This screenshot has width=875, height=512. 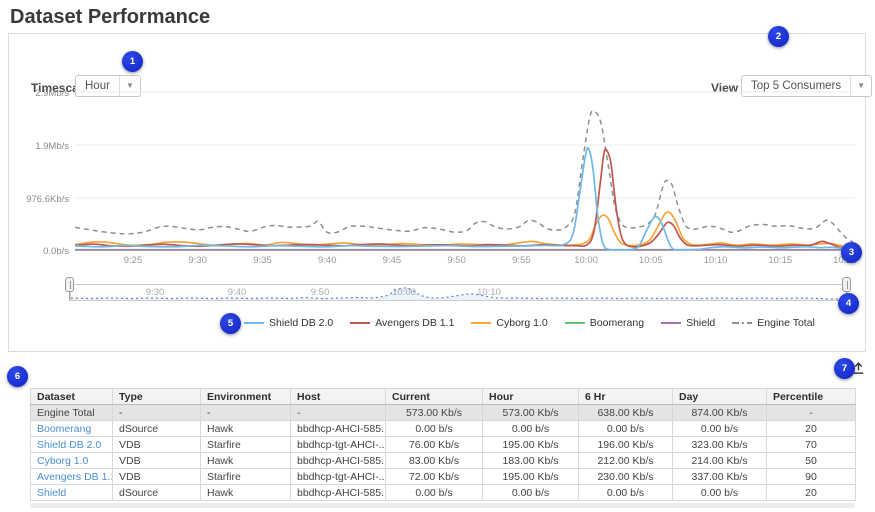 I want to click on horizontal-scrollbar, so click(x=442, y=505).